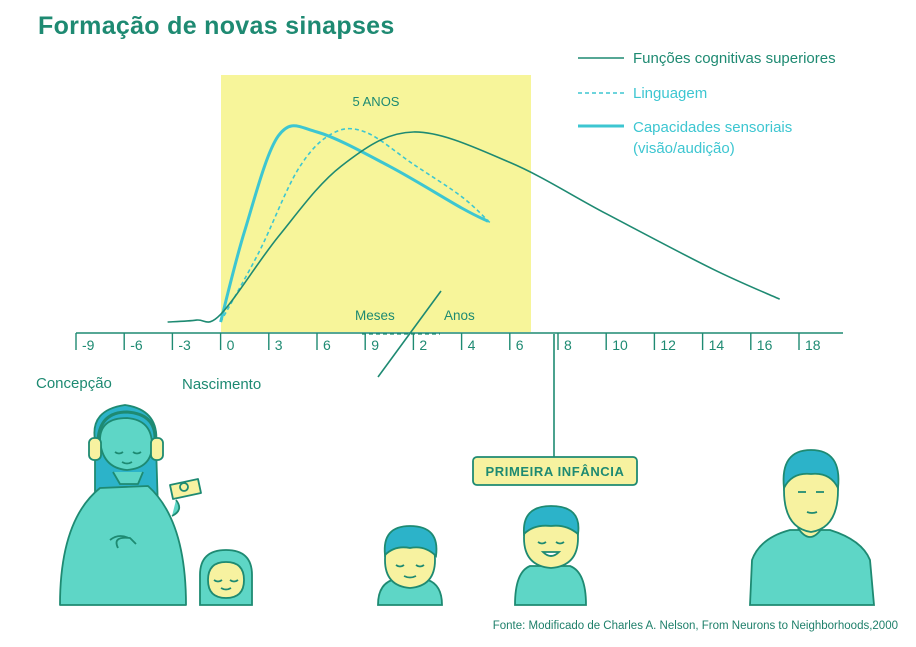  I want to click on toddler-illustration, so click(410, 565).